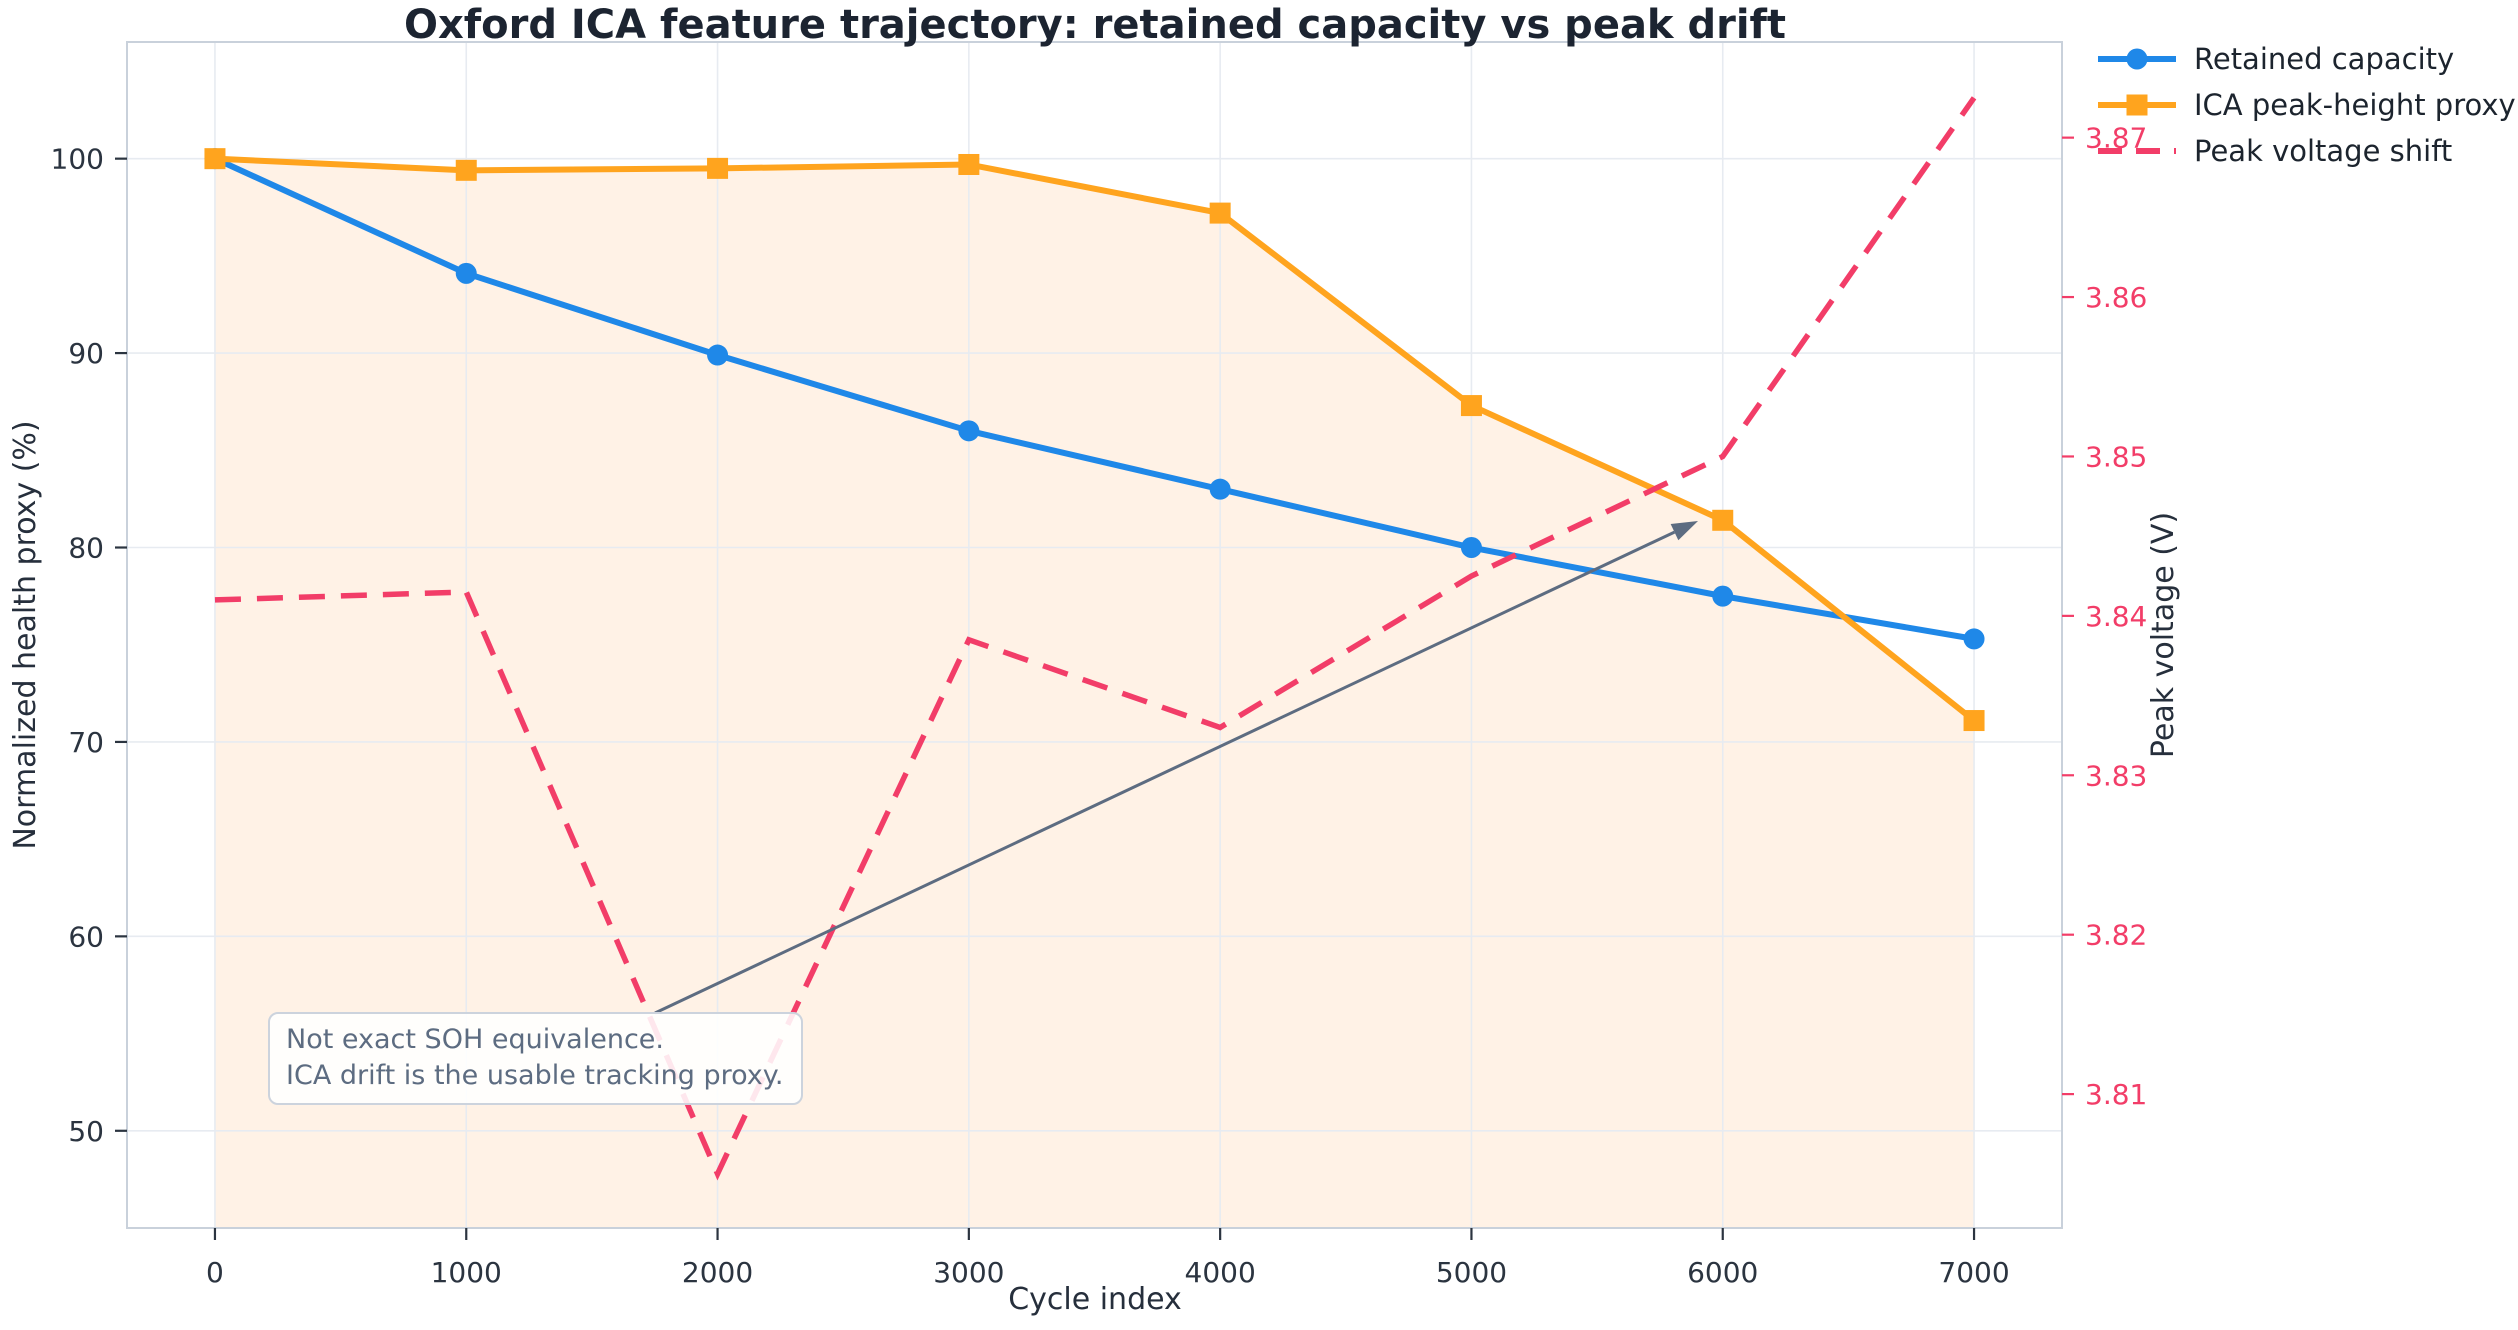 Image resolution: width=2518 pixels, height=1330 pixels. What do you see at coordinates (2116, 616) in the screenshot?
I see `right-tick-label-3.84: 3.84` at bounding box center [2116, 616].